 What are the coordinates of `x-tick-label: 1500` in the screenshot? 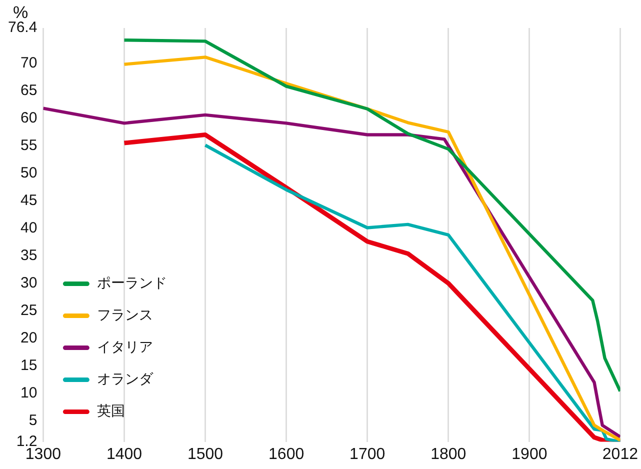 It's located at (205, 454).